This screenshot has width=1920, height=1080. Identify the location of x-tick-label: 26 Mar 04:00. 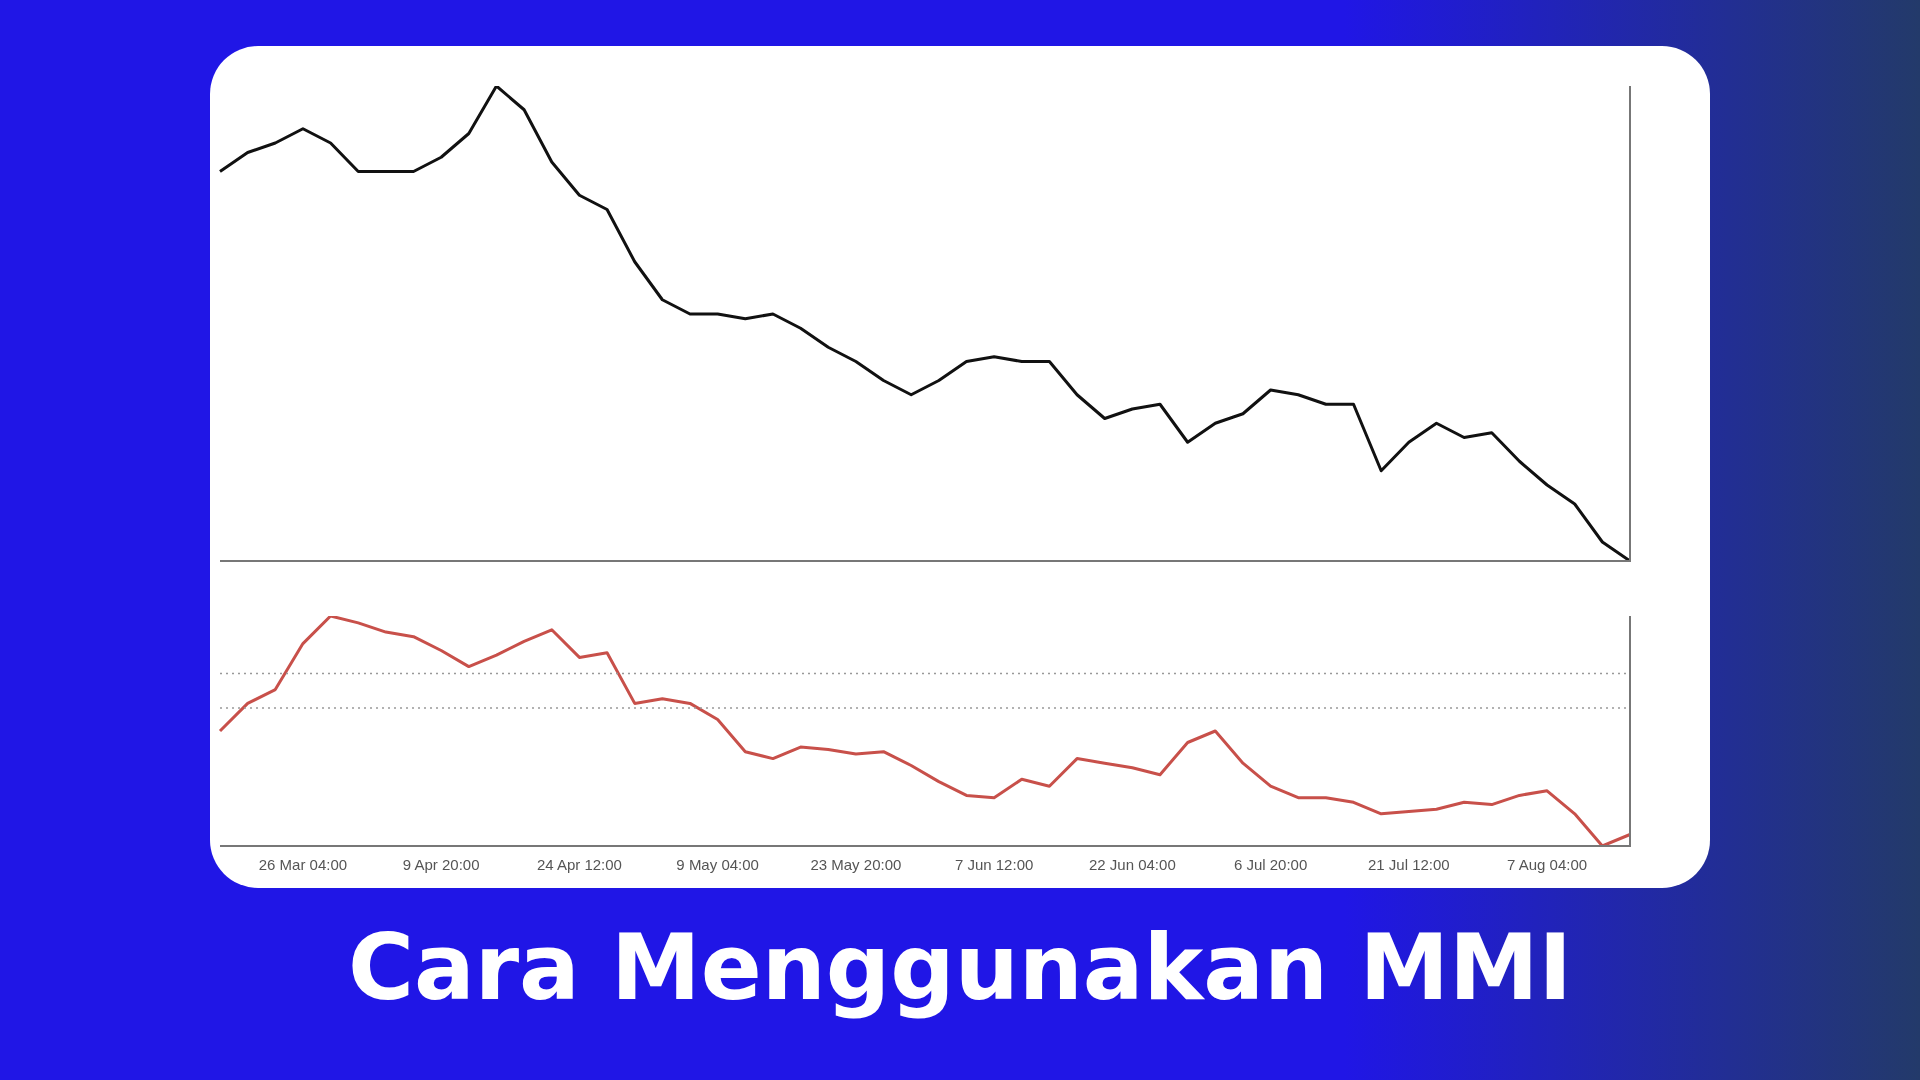
(303, 865).